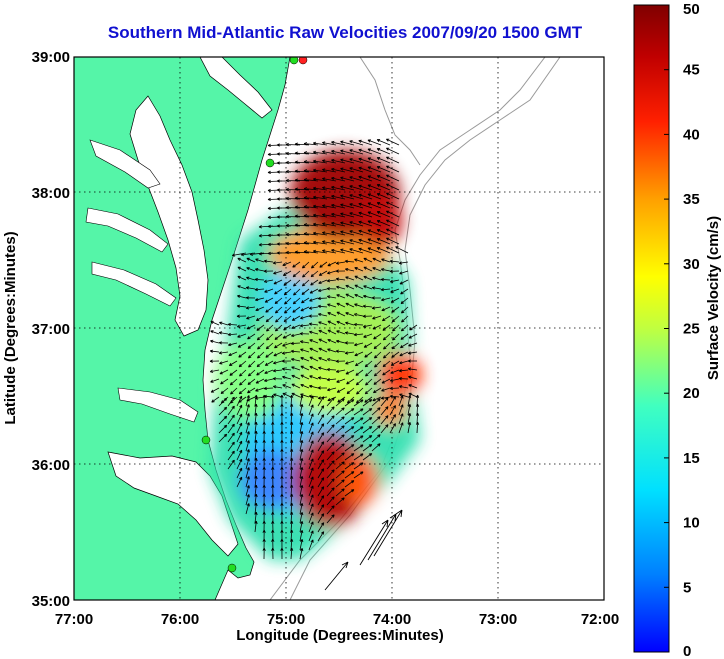 The width and height of the screenshot is (724, 659). I want to click on offshore-vectors, so click(363, 550).